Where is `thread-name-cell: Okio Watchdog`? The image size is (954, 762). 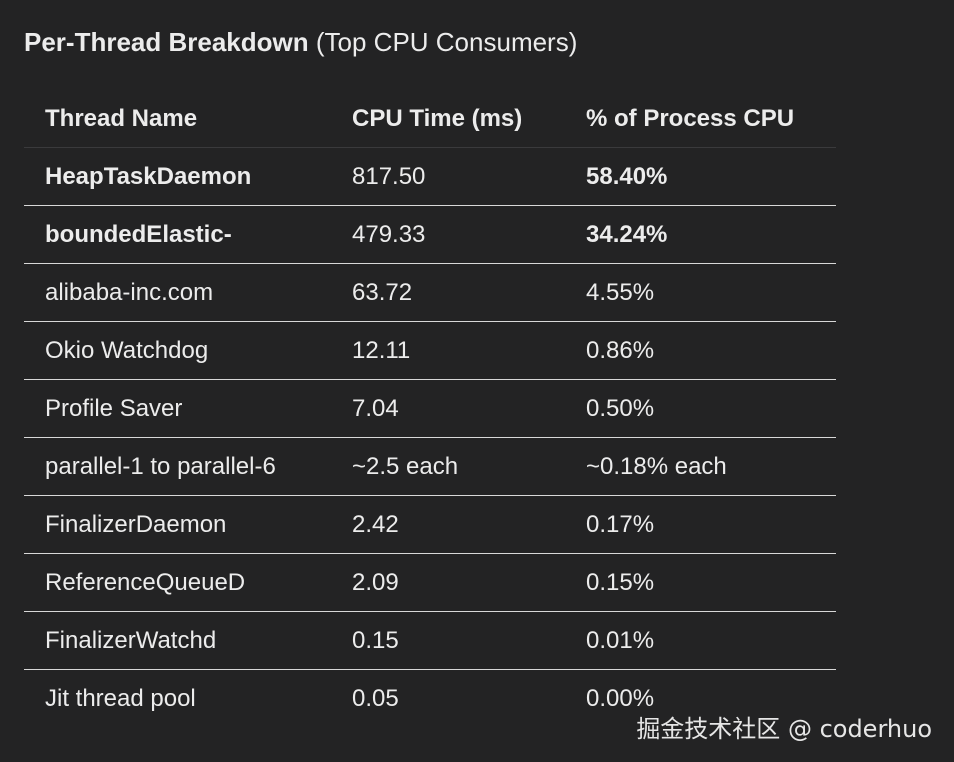
thread-name-cell: Okio Watchdog is located at coordinates (177, 350).